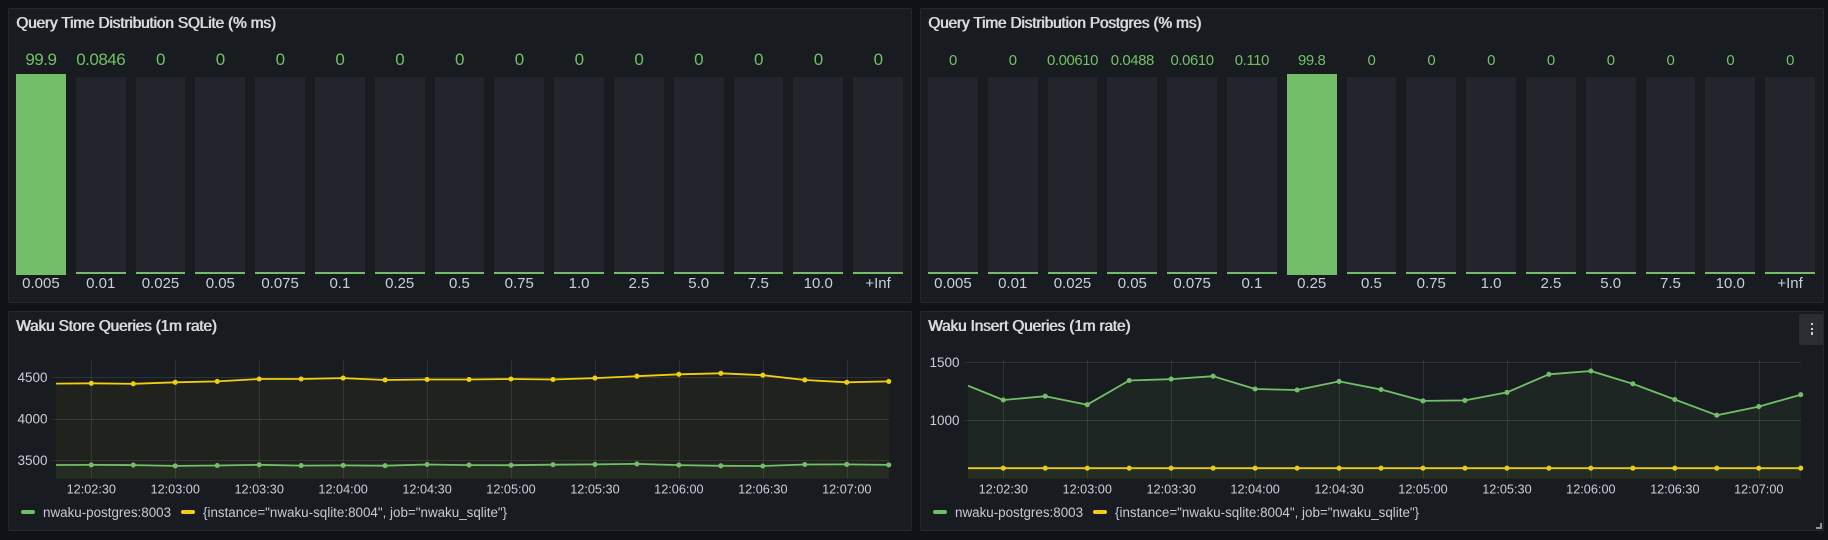 This screenshot has width=1828, height=540. Describe the element at coordinates (944, 420) in the screenshot. I see `svg-text: 1000` at that location.